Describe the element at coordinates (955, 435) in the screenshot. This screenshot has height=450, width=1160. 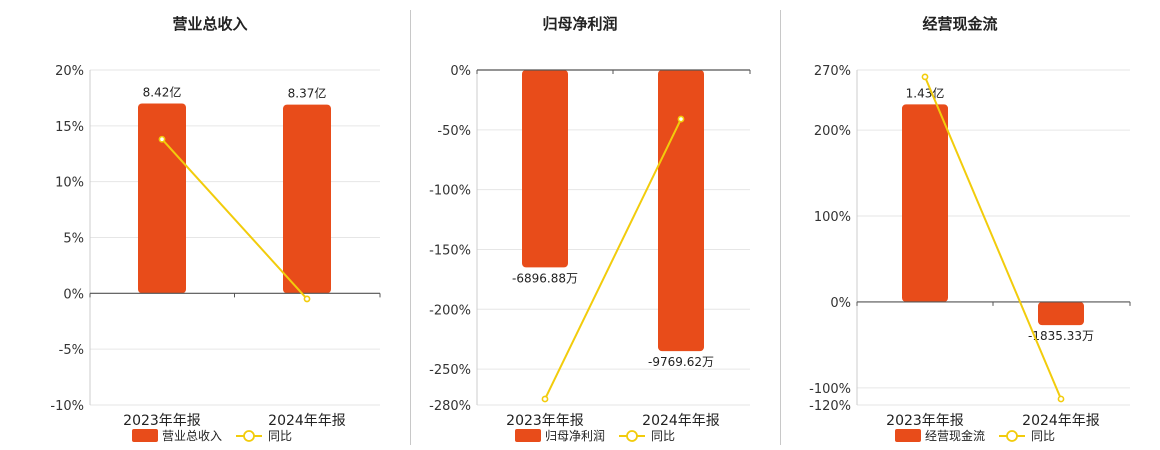
I see `legend-label: 经营现金流` at that location.